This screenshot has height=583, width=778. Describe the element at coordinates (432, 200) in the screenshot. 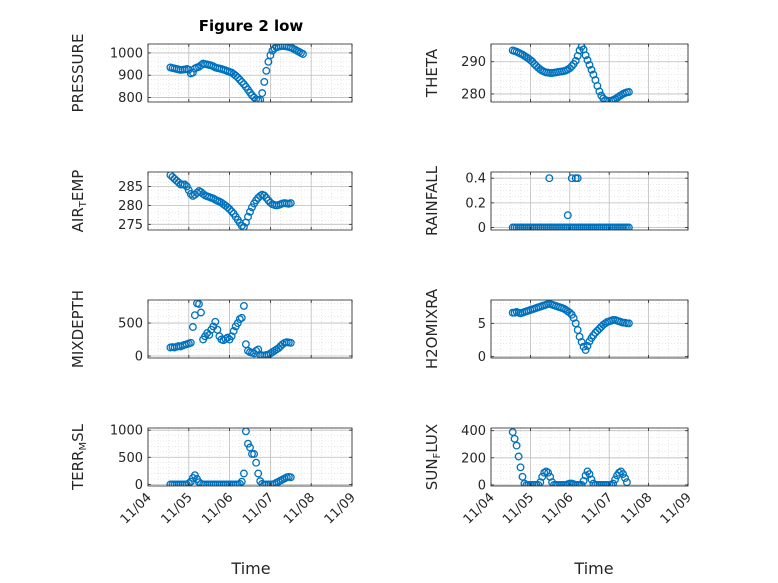

I see `y-axis-label-4: RAINFALL` at that location.